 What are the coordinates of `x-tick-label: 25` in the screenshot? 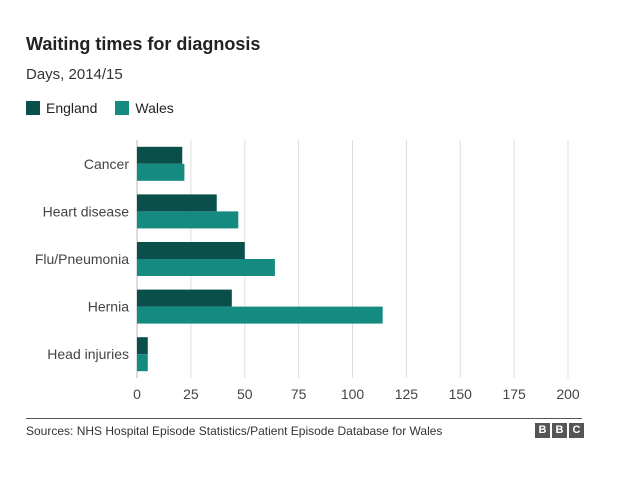 It's located at (191, 394).